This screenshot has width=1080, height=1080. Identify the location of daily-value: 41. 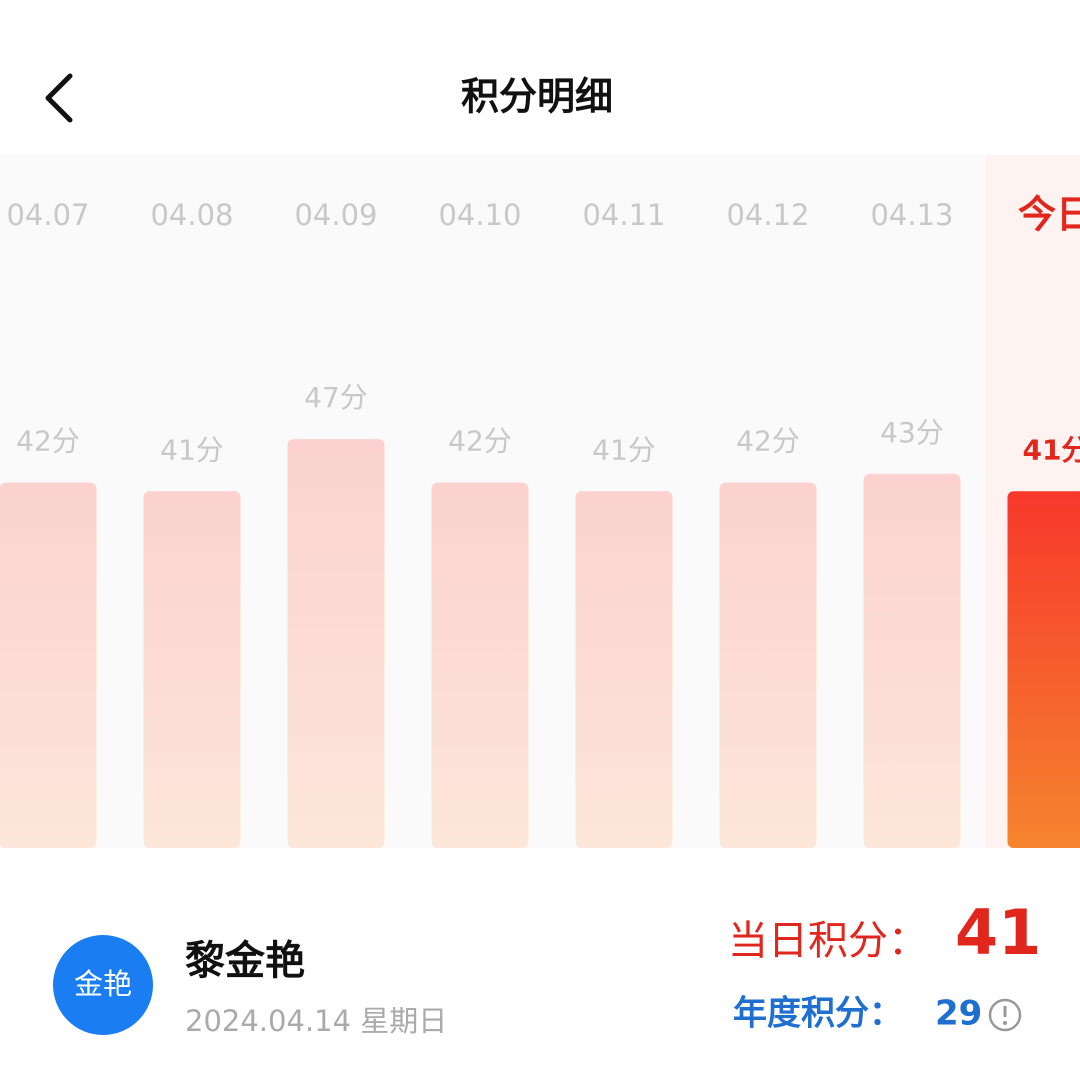
(998, 932).